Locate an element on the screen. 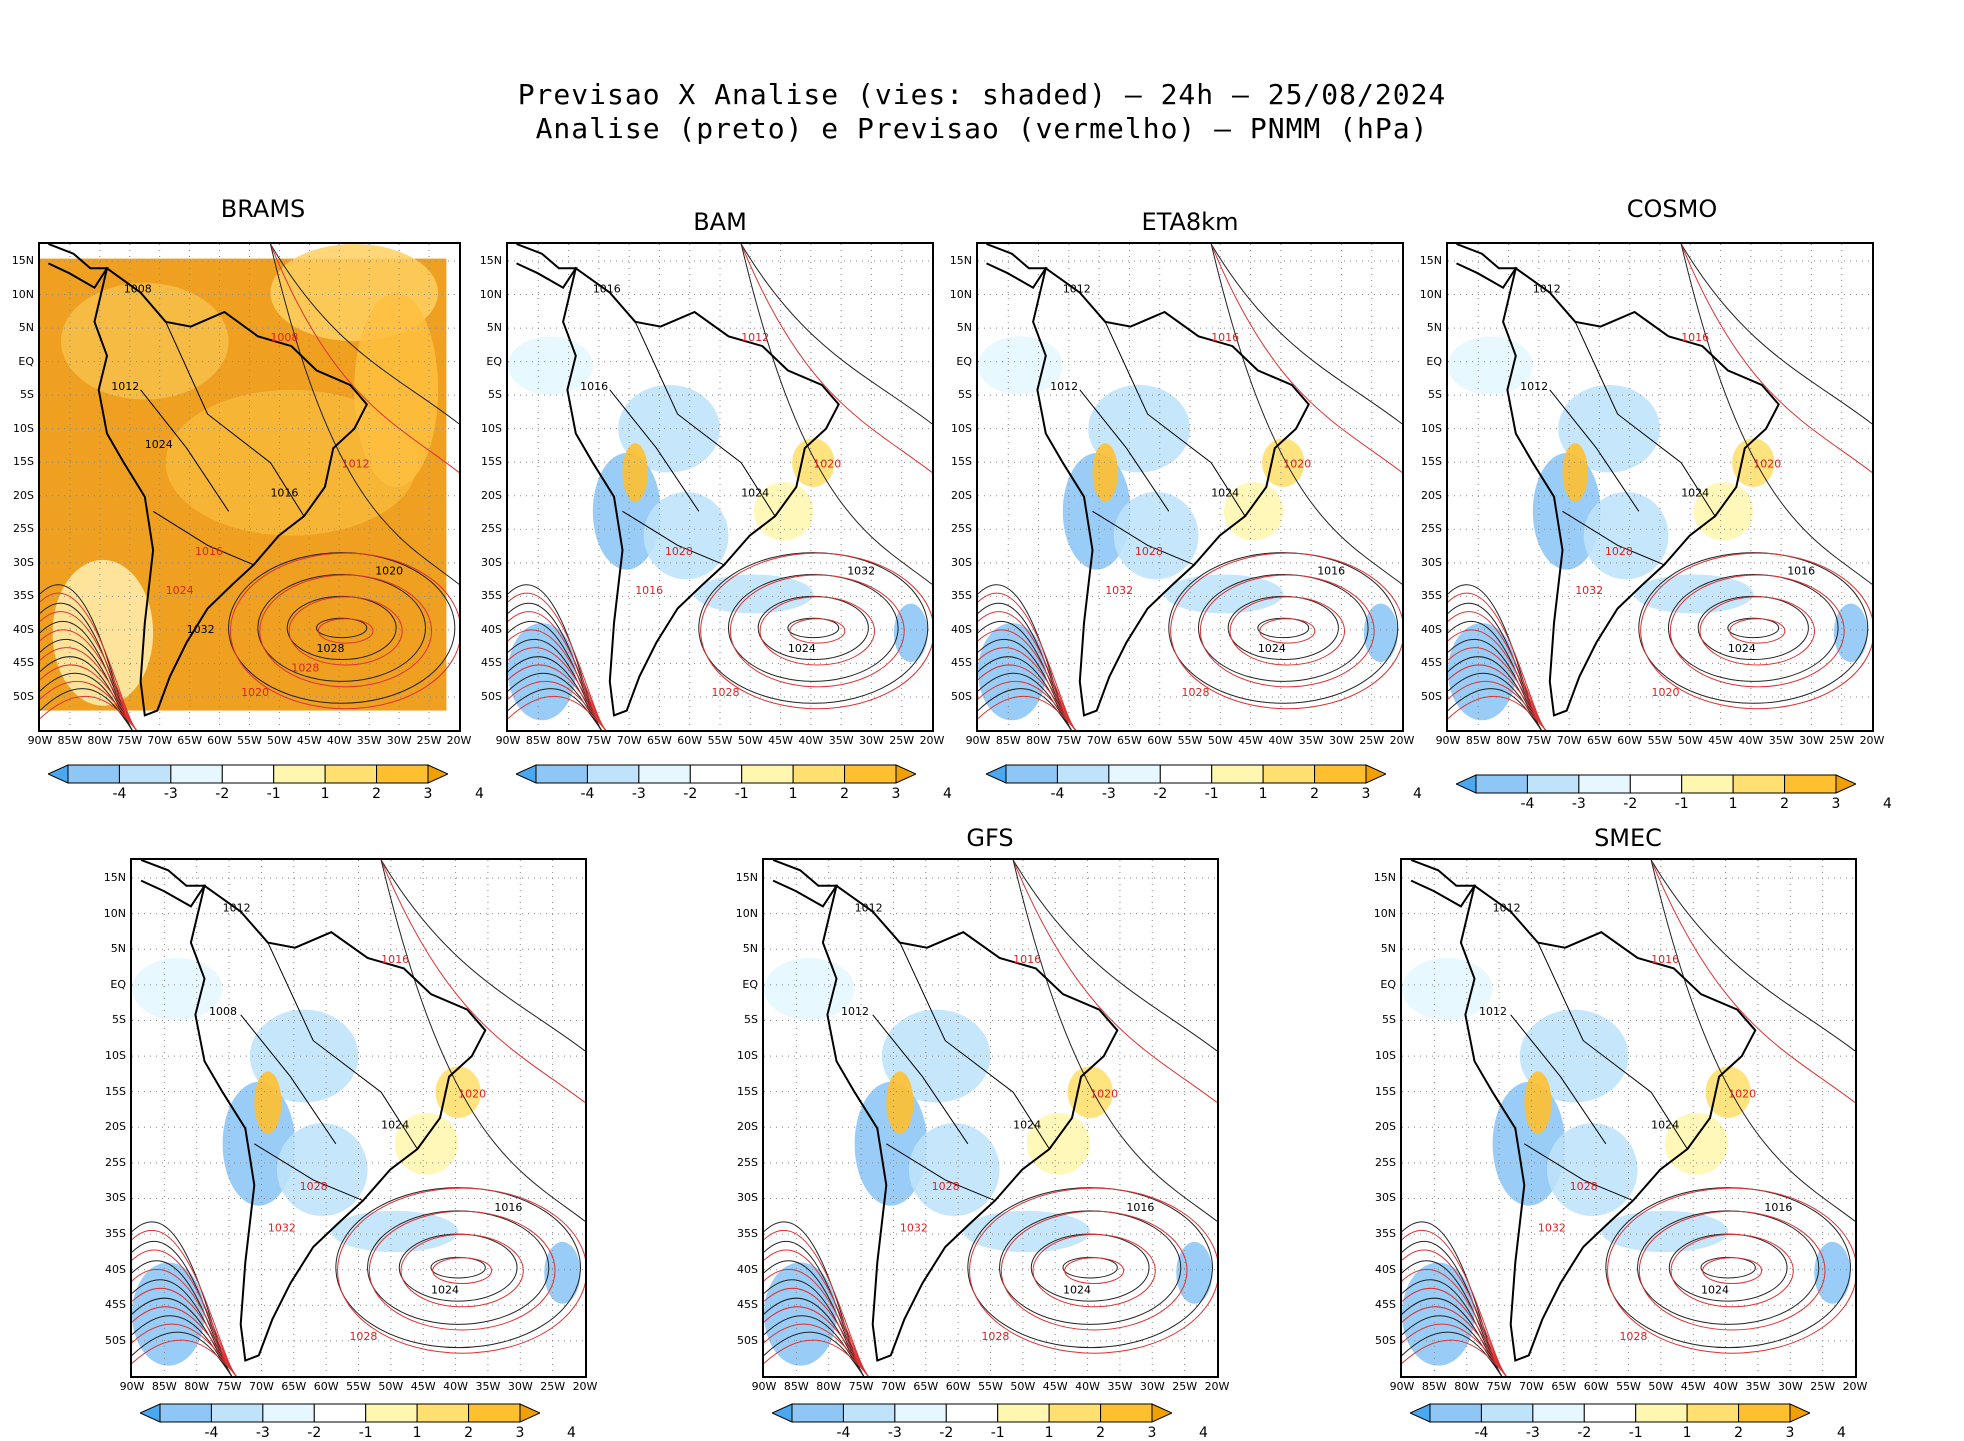 This screenshot has width=1964, height=1441. lon-tick-label: 20W is located at coordinates (1217, 1386).